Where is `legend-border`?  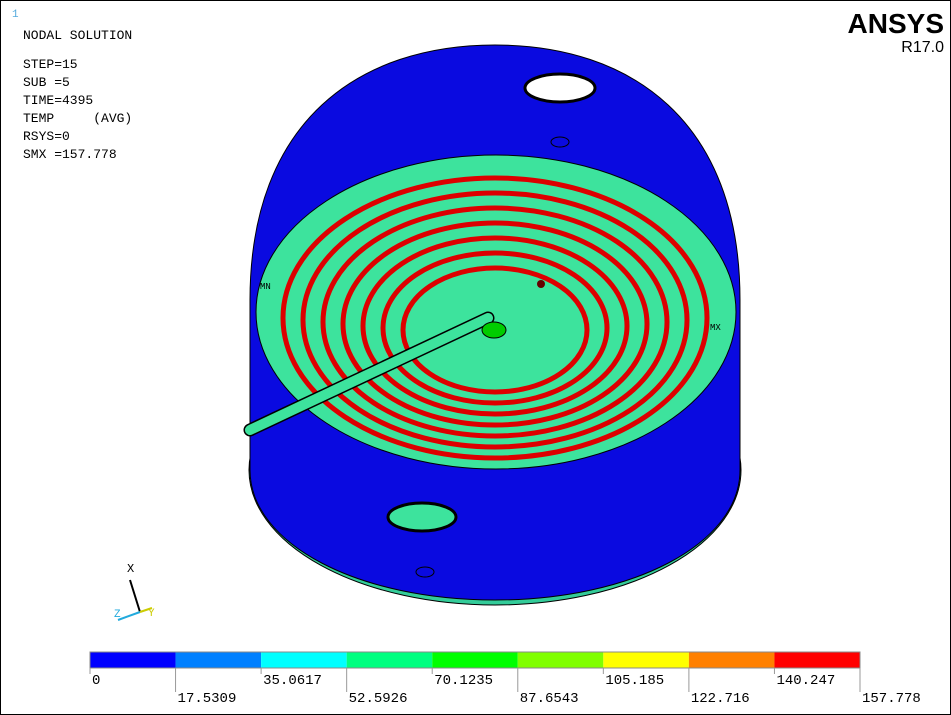 legend-border is located at coordinates (475, 660).